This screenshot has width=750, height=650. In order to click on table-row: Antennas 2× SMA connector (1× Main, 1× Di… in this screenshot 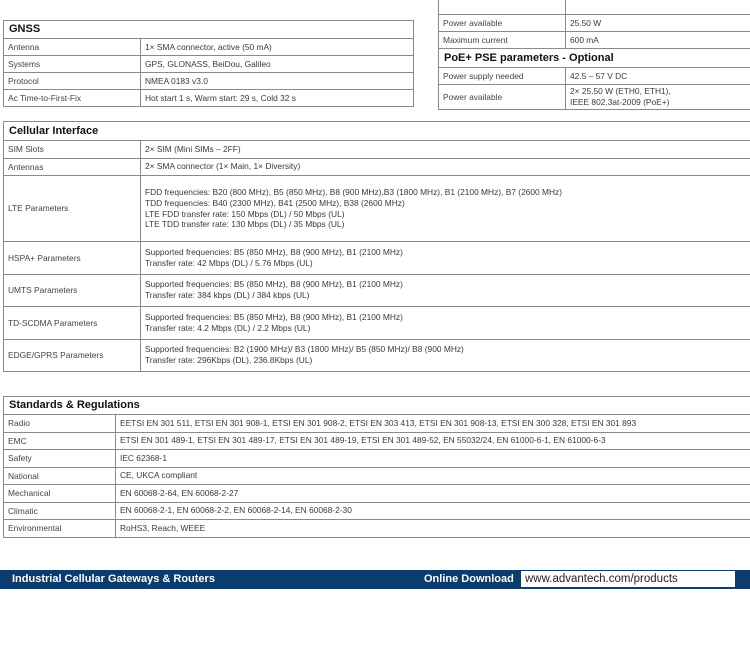, I will do `click(376, 166)`.